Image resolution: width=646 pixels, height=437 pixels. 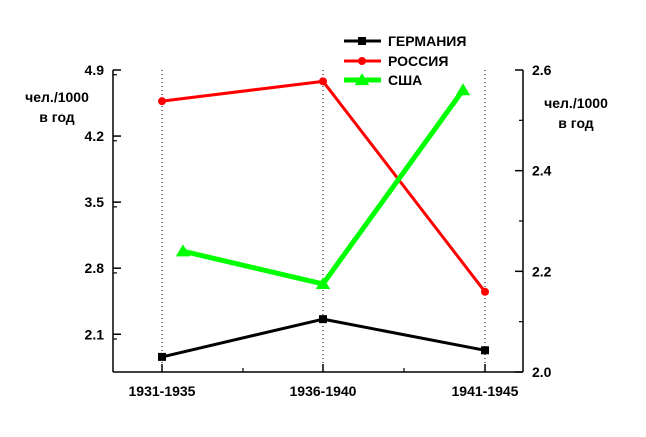 What do you see at coordinates (418, 61) in the screenshot?
I see `legend-label: РОССИЯ` at bounding box center [418, 61].